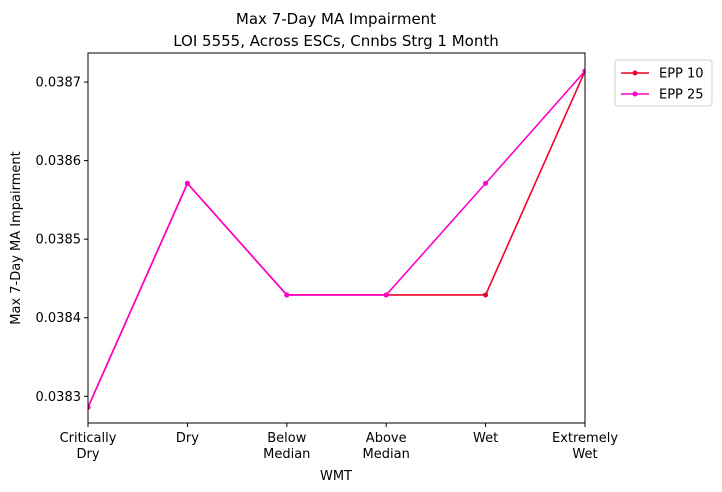  I want to click on x-tick-label-line: Below, so click(286, 438).